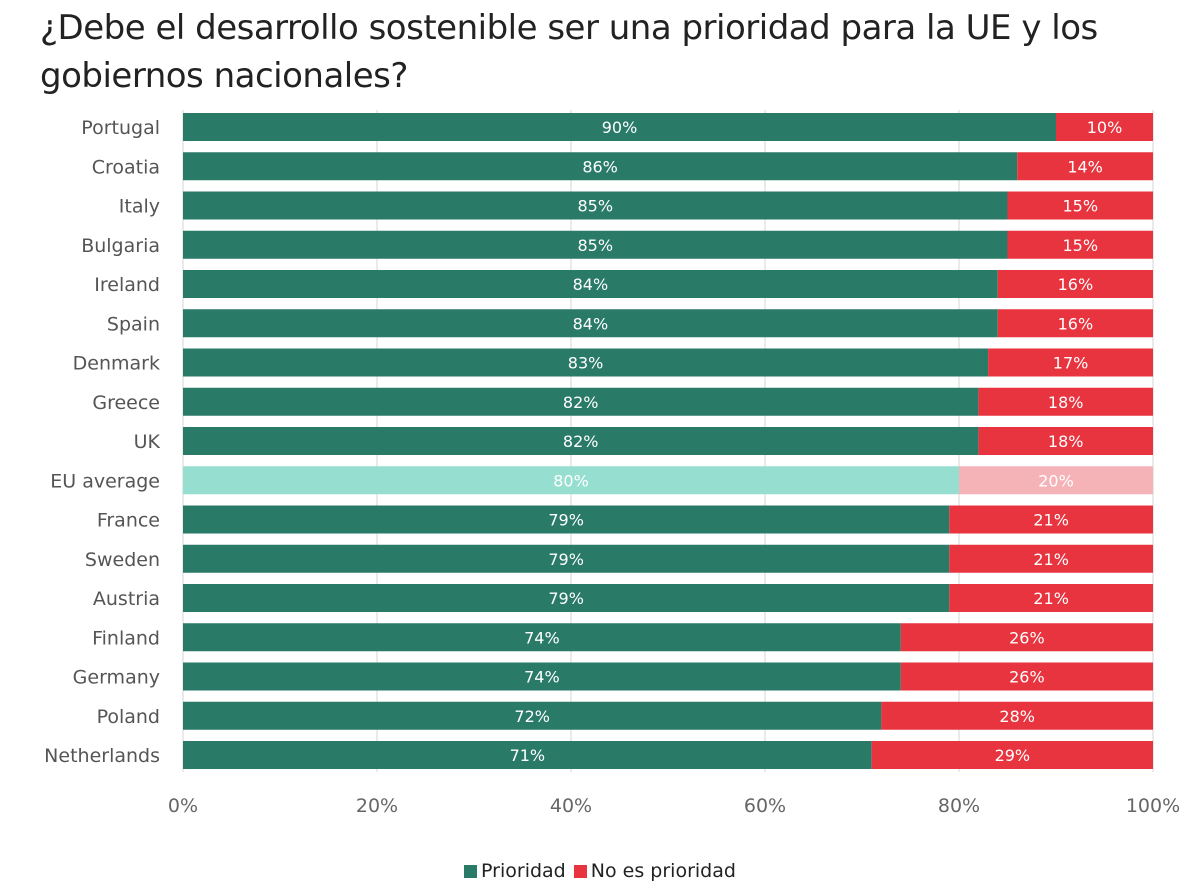 The image size is (1200, 894). I want to click on category-label: Ireland, so click(127, 285).